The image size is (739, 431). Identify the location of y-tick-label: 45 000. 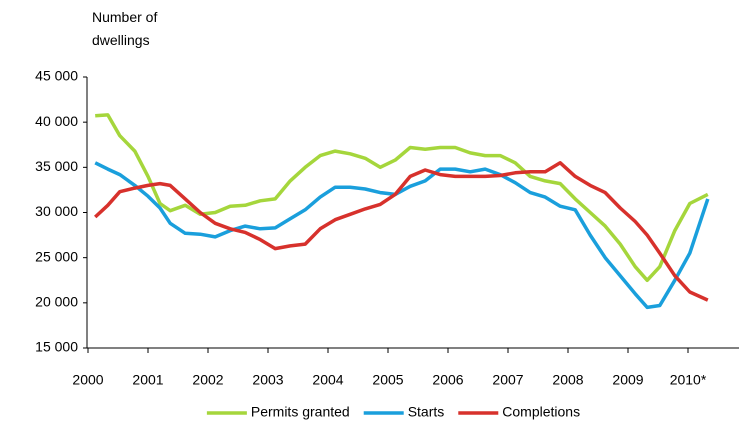
(56, 76).